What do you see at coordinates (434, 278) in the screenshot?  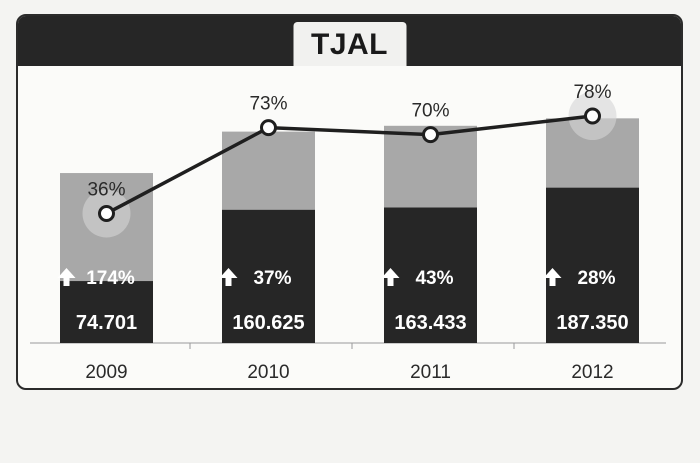 I see `growth-label-2011: 43%` at bounding box center [434, 278].